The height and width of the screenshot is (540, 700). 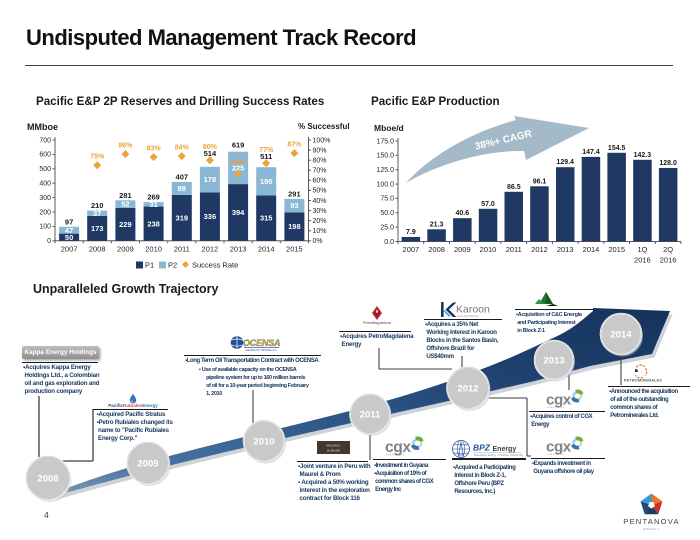 What do you see at coordinates (377, 323) in the screenshot?
I see `svg-text: PetroMagdalena` at bounding box center [377, 323].